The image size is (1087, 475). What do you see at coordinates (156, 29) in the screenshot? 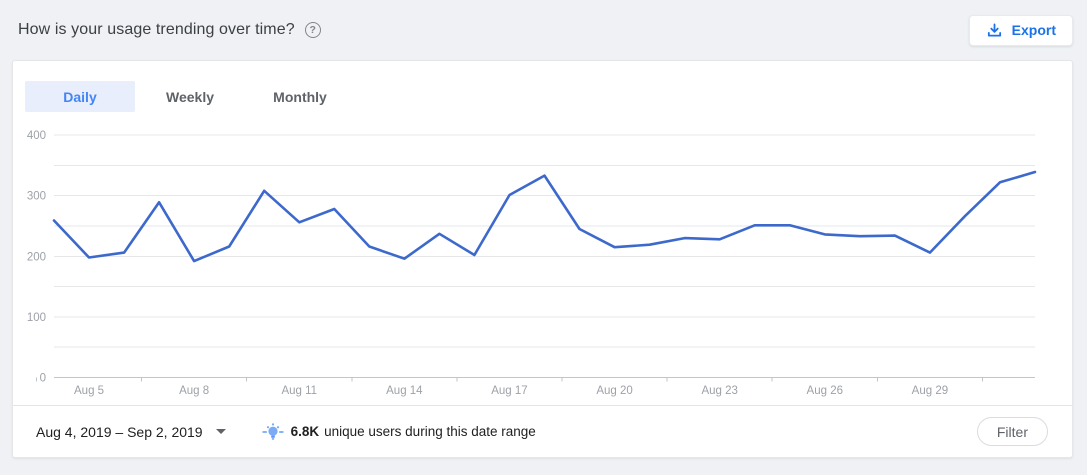
I see `page-title: How is your usage trending over time?` at bounding box center [156, 29].